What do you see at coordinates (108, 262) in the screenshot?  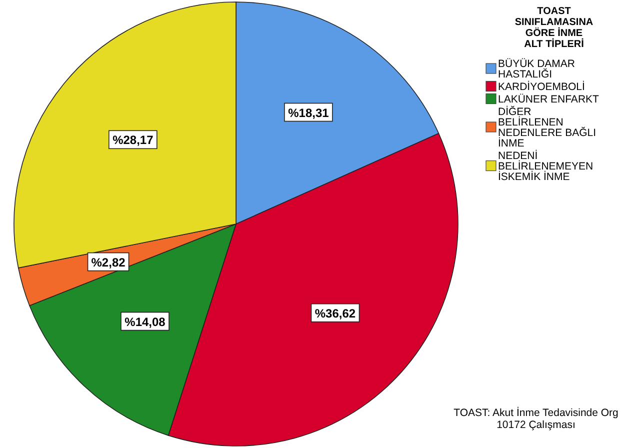 I see `data-label: %2,82` at bounding box center [108, 262].